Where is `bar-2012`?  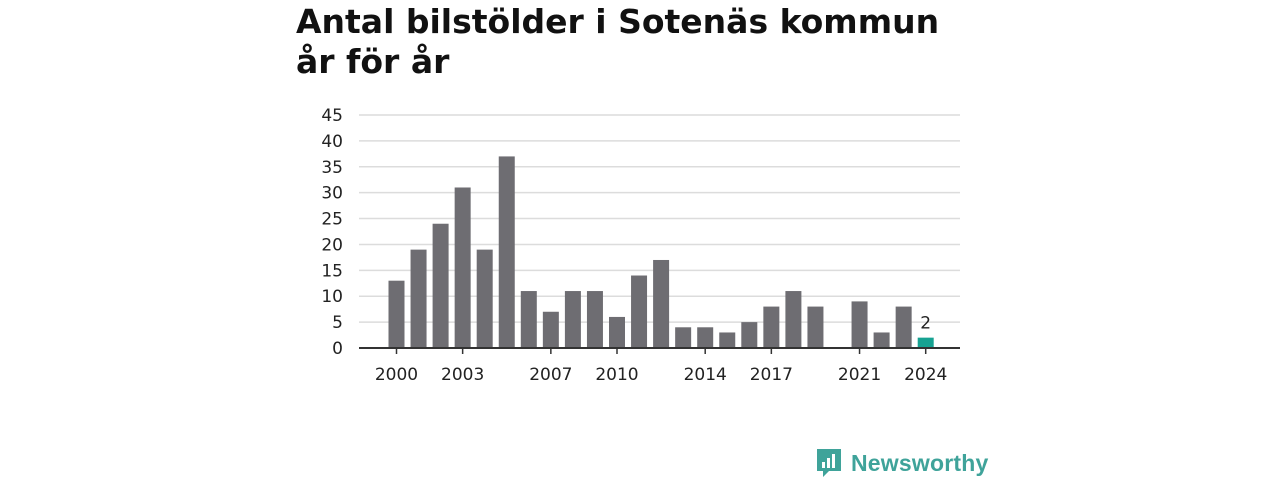 bar-2012 is located at coordinates (661, 303).